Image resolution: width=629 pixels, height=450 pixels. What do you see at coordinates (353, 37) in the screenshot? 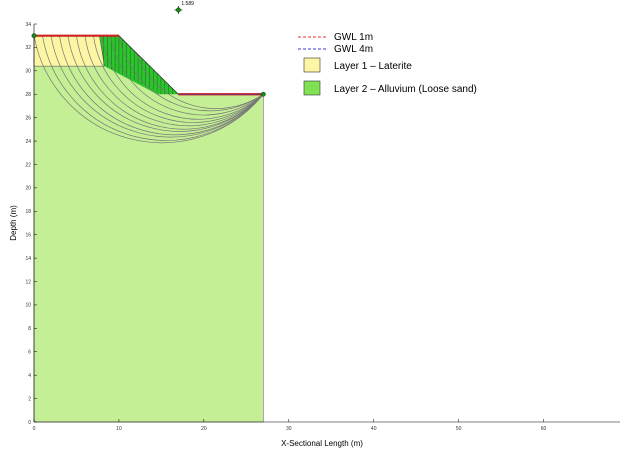
I see `legend-label: GWL 1m` at bounding box center [353, 37].